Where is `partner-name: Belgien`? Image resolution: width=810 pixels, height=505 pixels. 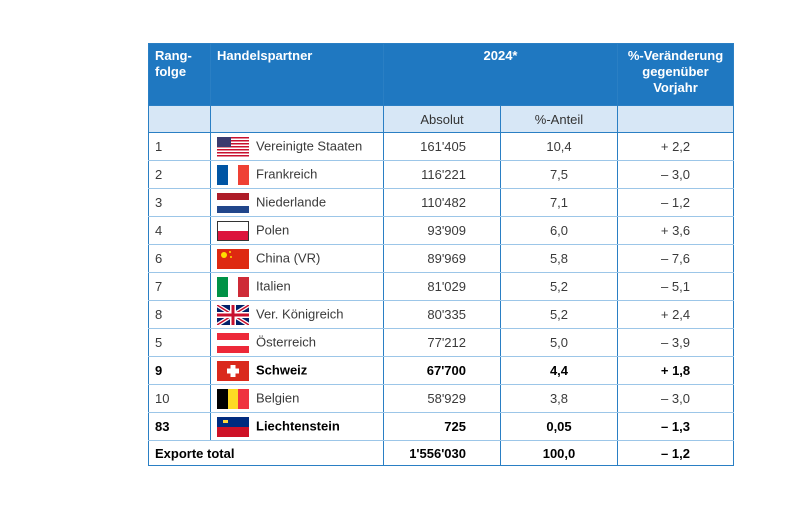
partner-name: Belgien is located at coordinates (278, 397).